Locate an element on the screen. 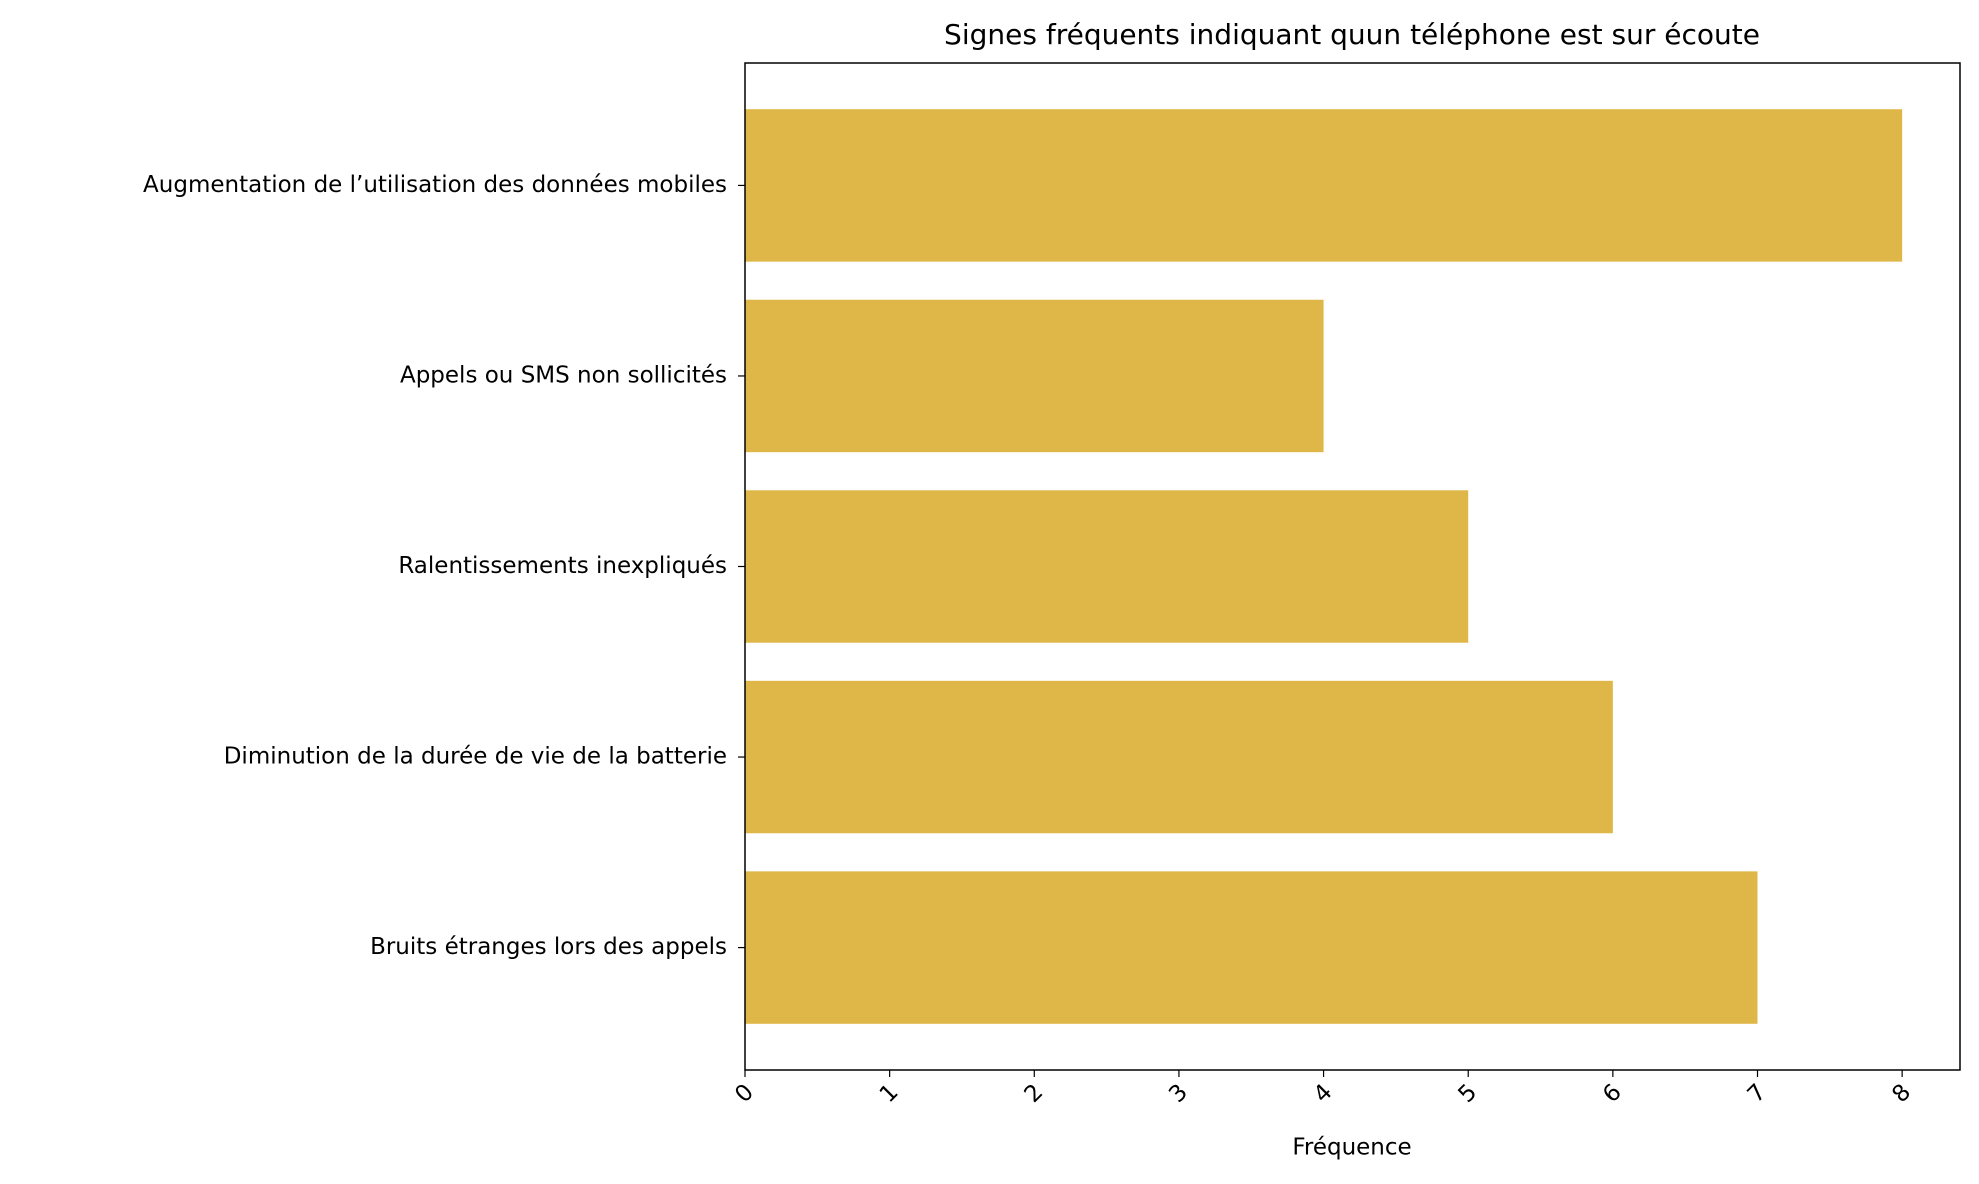 The height and width of the screenshot is (1184, 1979). x-tick-label: 4 is located at coordinates (1323, 1093).